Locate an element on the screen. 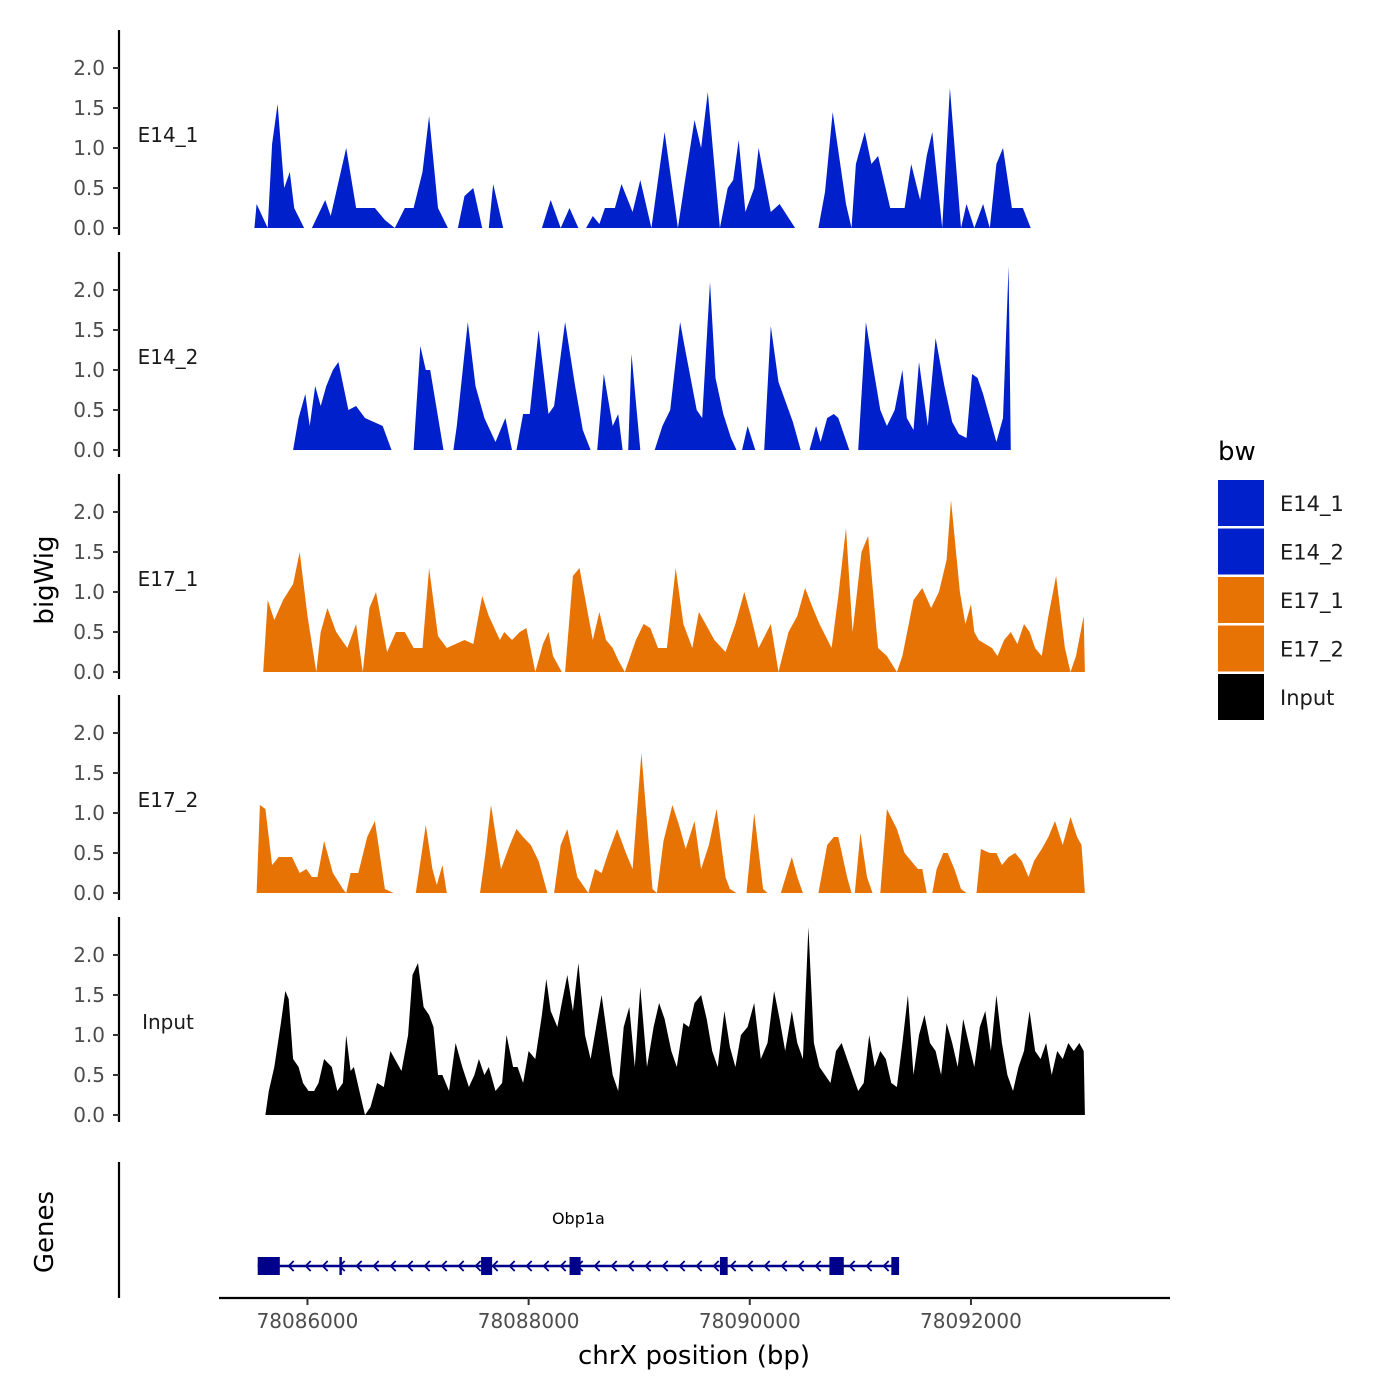 This screenshot has width=1400, height=1400. signal-area-input is located at coordinates (675, 1021).